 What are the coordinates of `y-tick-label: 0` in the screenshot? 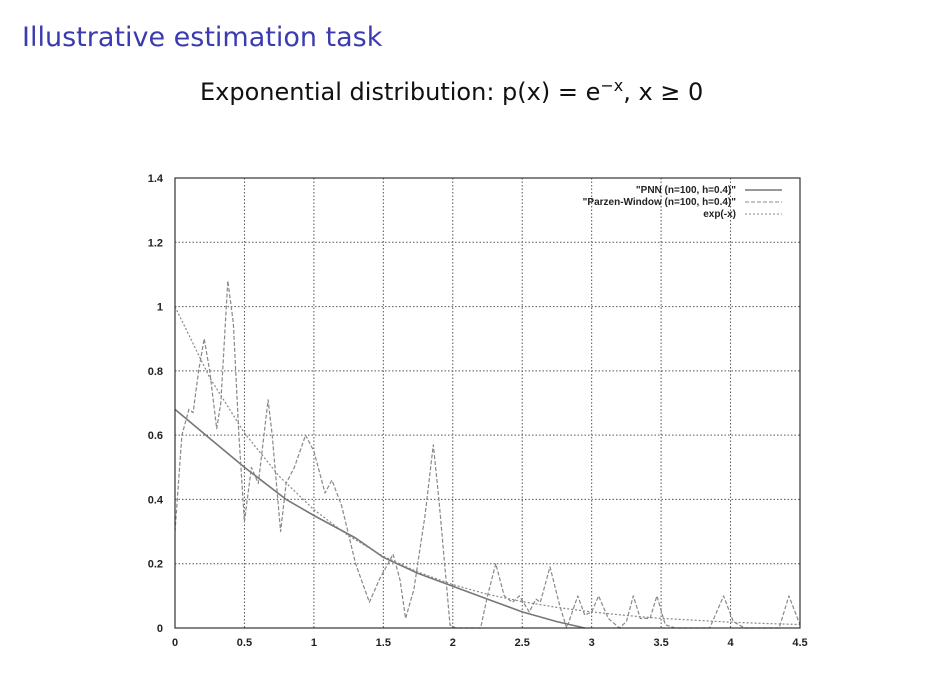 It's located at (160, 629).